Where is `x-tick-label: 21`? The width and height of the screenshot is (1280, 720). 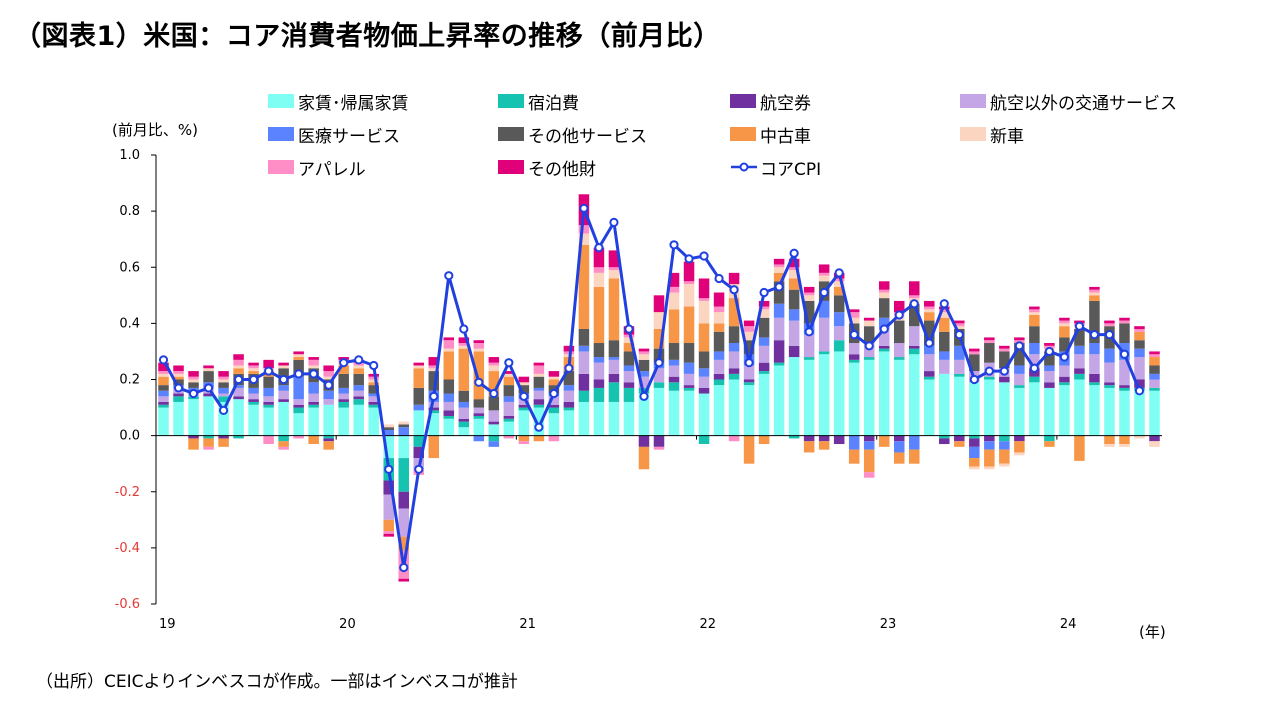
x-tick-label: 21 is located at coordinates (527, 624).